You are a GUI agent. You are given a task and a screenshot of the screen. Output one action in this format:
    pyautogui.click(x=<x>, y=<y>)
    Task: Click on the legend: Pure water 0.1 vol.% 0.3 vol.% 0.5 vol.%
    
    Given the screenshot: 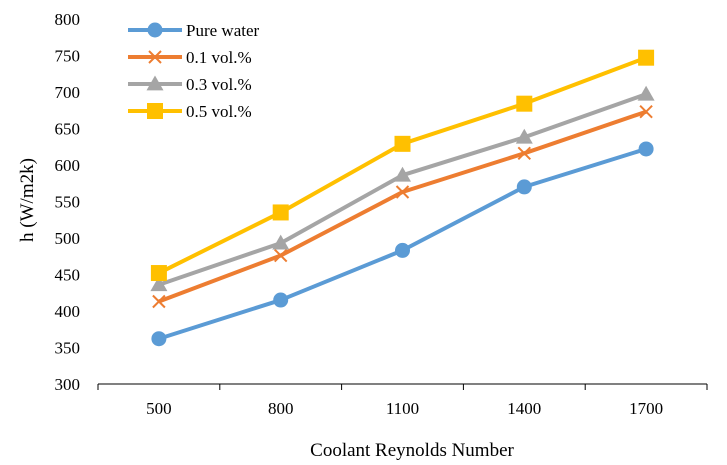 What is the action you would take?
    pyautogui.click(x=194, y=71)
    